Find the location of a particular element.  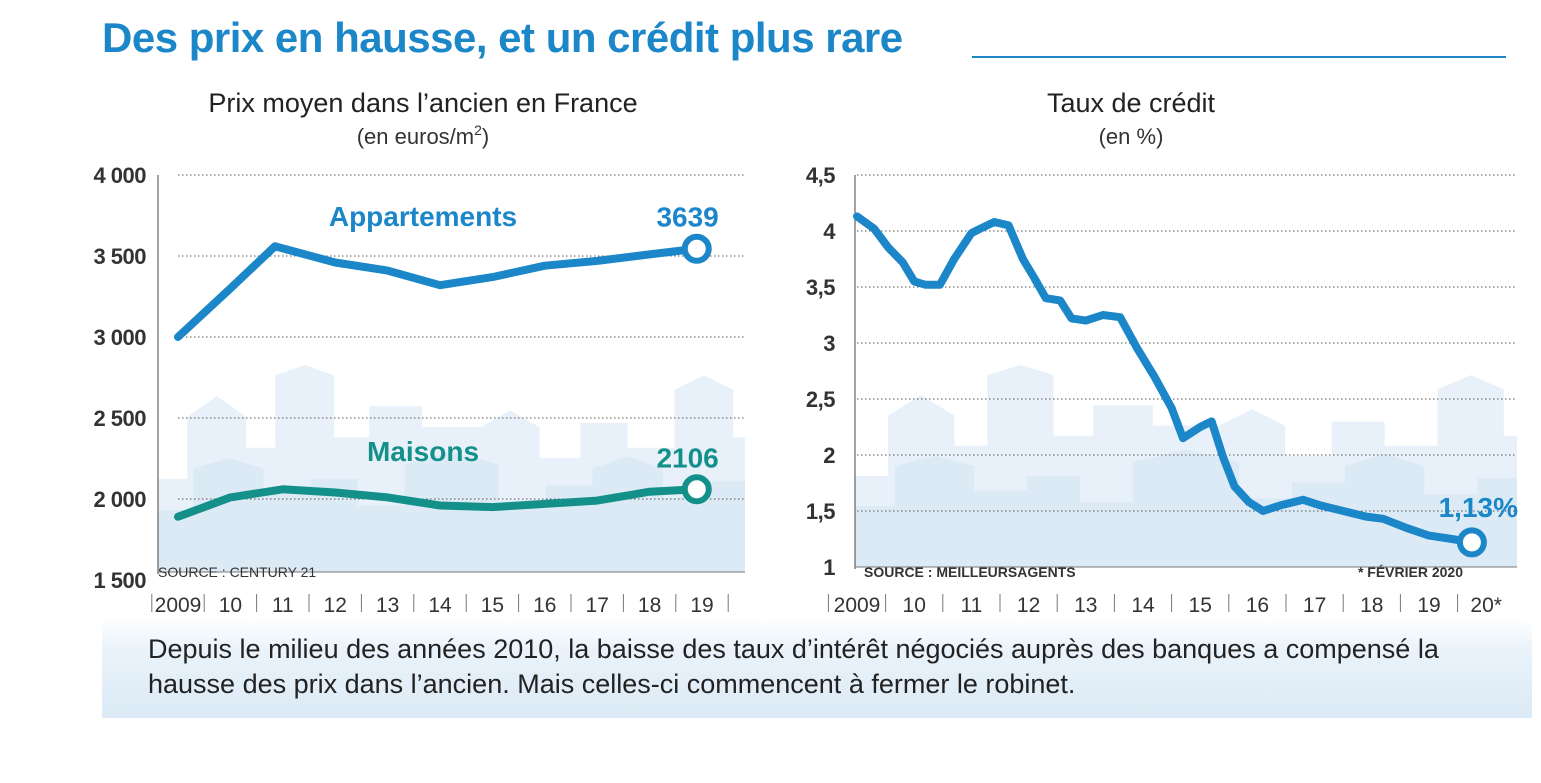

y-tick-label: 2 500 is located at coordinates (119, 418).